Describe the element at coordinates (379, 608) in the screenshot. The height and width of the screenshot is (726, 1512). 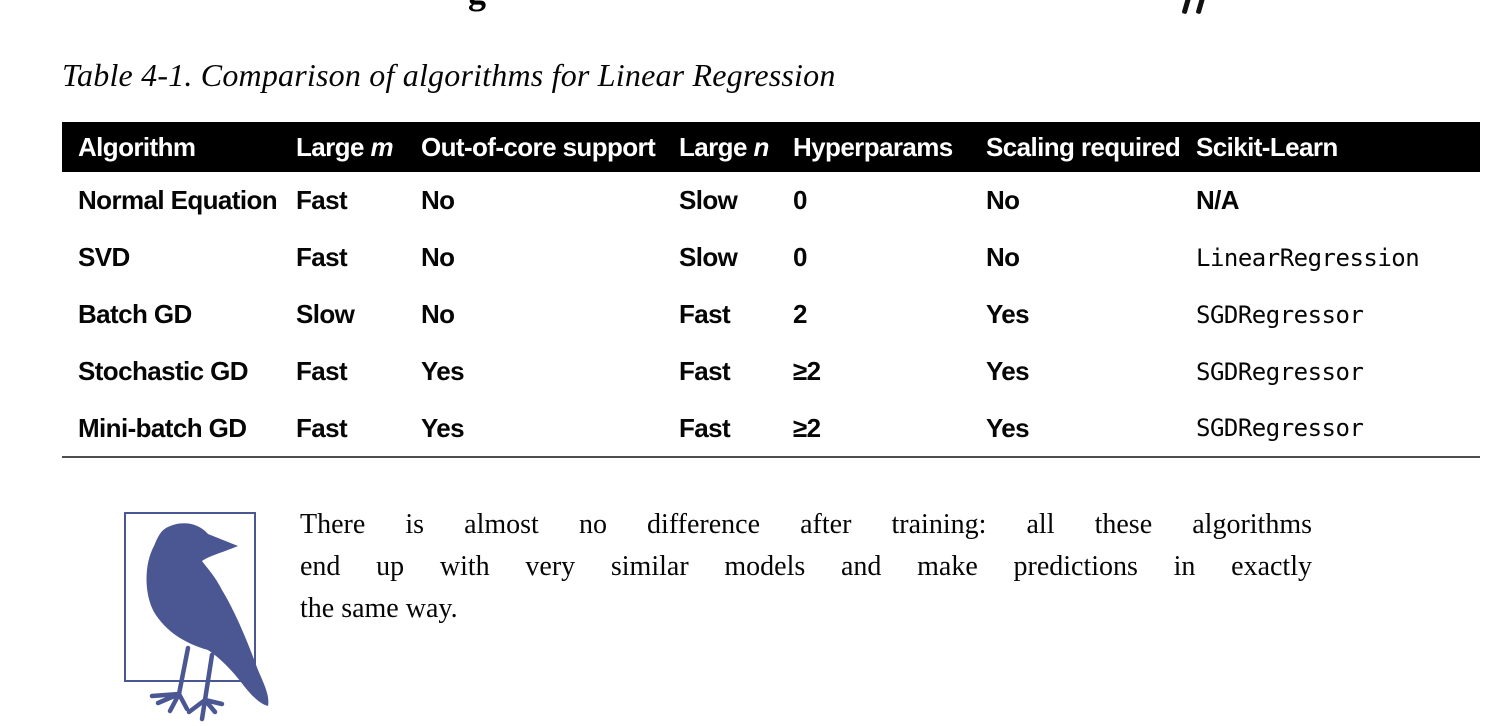
I see `note-line: the same way.` at that location.